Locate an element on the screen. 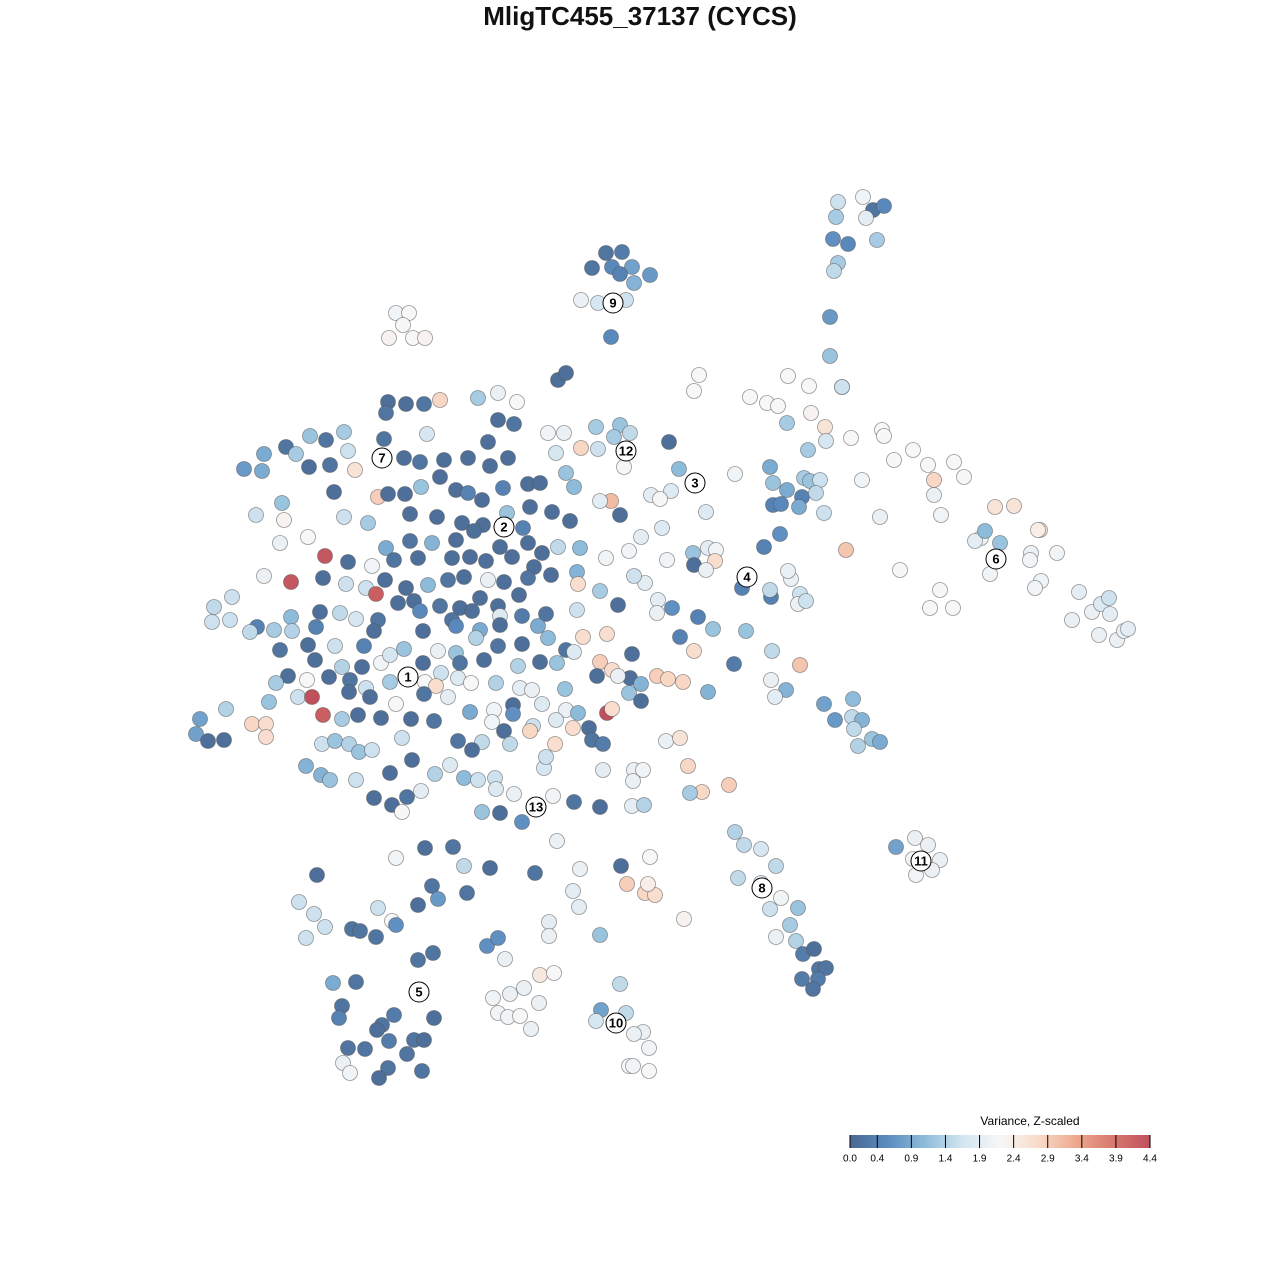 The width and height of the screenshot is (1280, 1280). cluster-label-bg is located at coordinates (747, 577).